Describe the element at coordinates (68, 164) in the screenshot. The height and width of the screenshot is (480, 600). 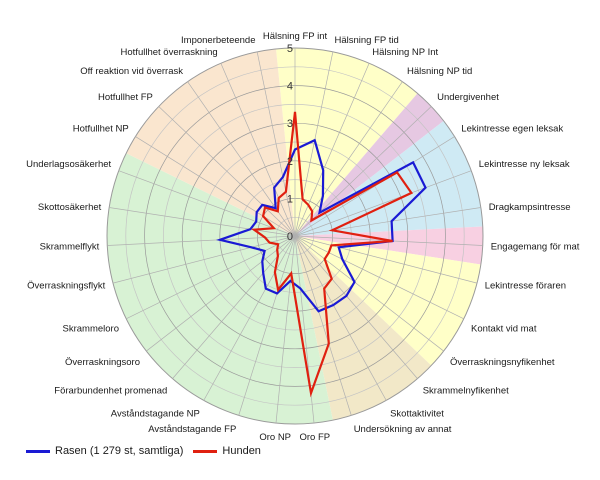
I see `category-label: Underlagsosäkerhet` at that location.